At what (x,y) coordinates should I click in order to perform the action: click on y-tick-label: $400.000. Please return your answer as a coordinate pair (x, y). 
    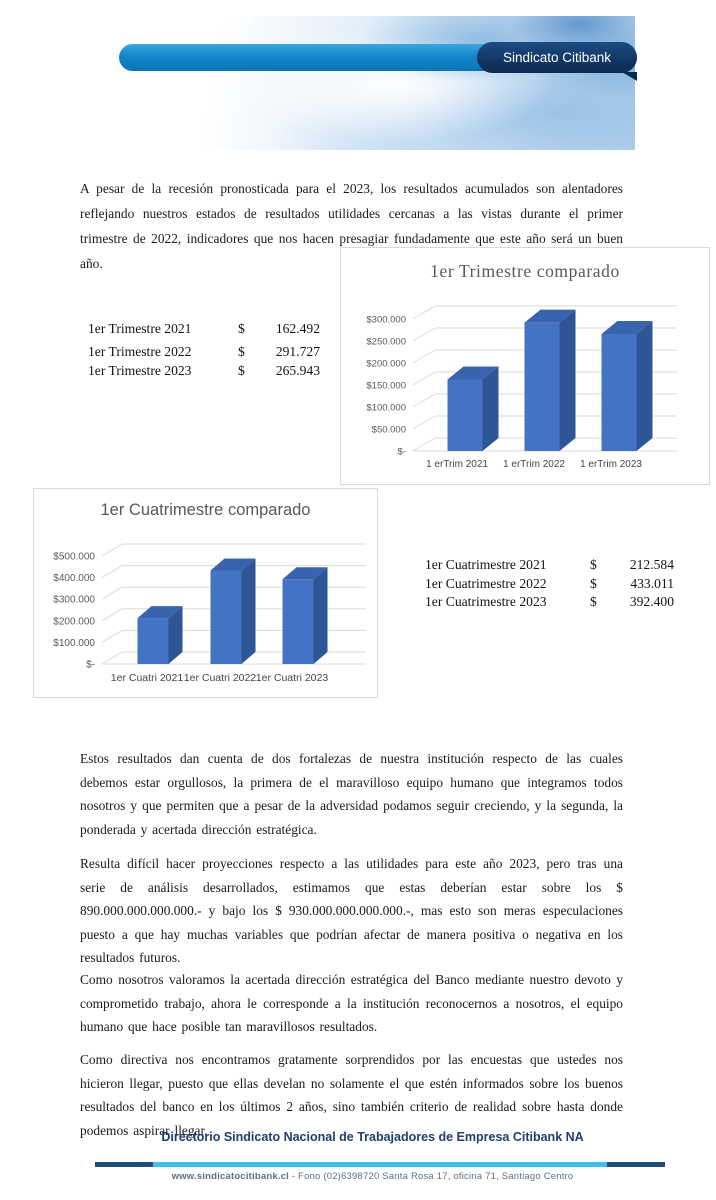
    Looking at the image, I should click on (74, 578).